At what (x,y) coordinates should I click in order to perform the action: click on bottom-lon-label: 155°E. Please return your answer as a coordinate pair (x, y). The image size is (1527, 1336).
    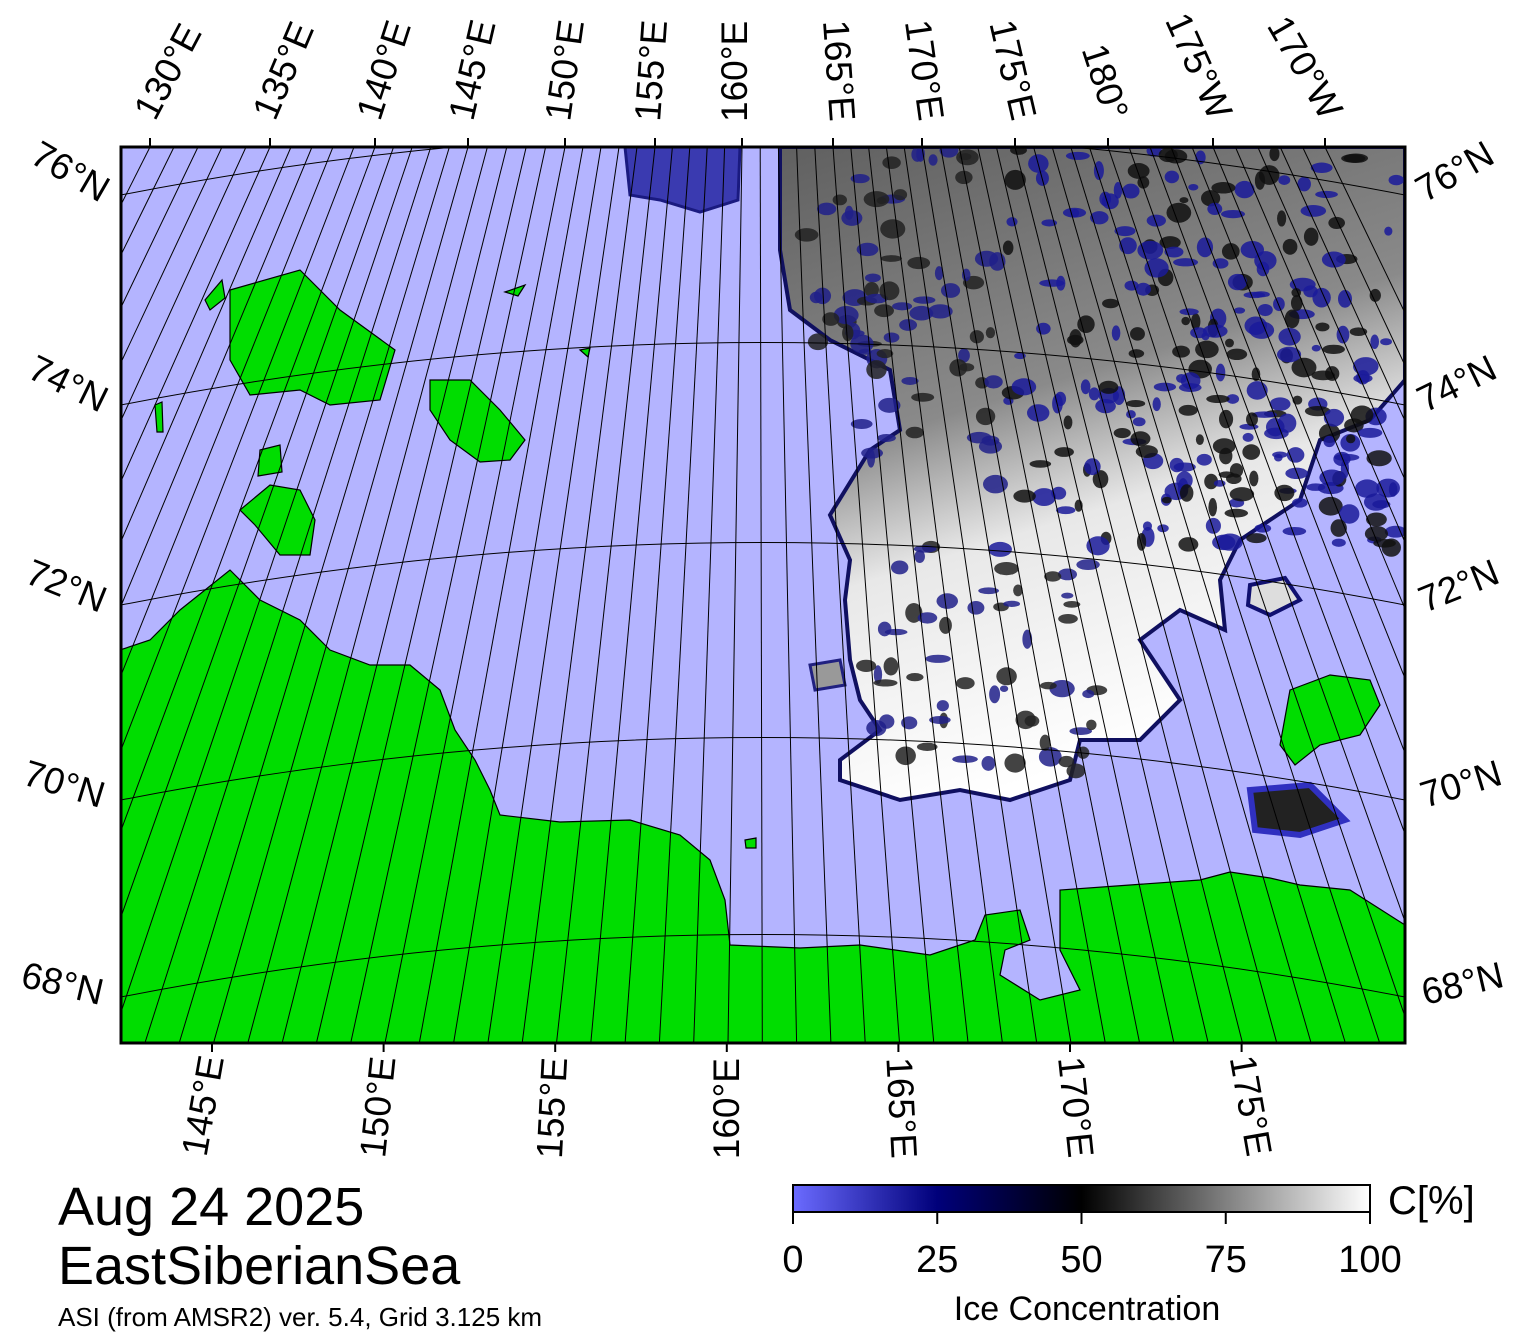
    Looking at the image, I should click on (552, 1107).